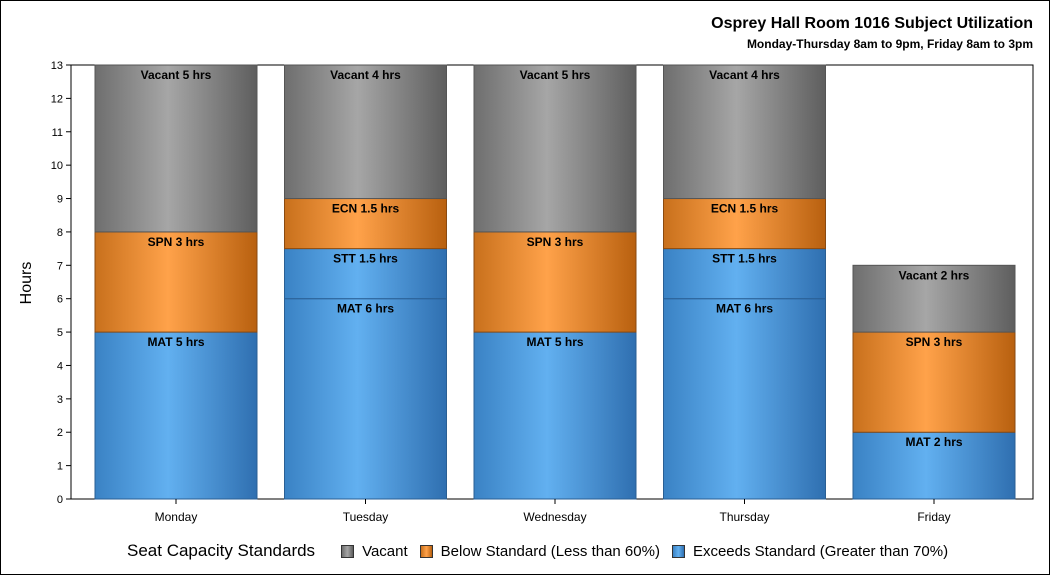  What do you see at coordinates (60, 400) in the screenshot?
I see `y-tick-label: 3` at bounding box center [60, 400].